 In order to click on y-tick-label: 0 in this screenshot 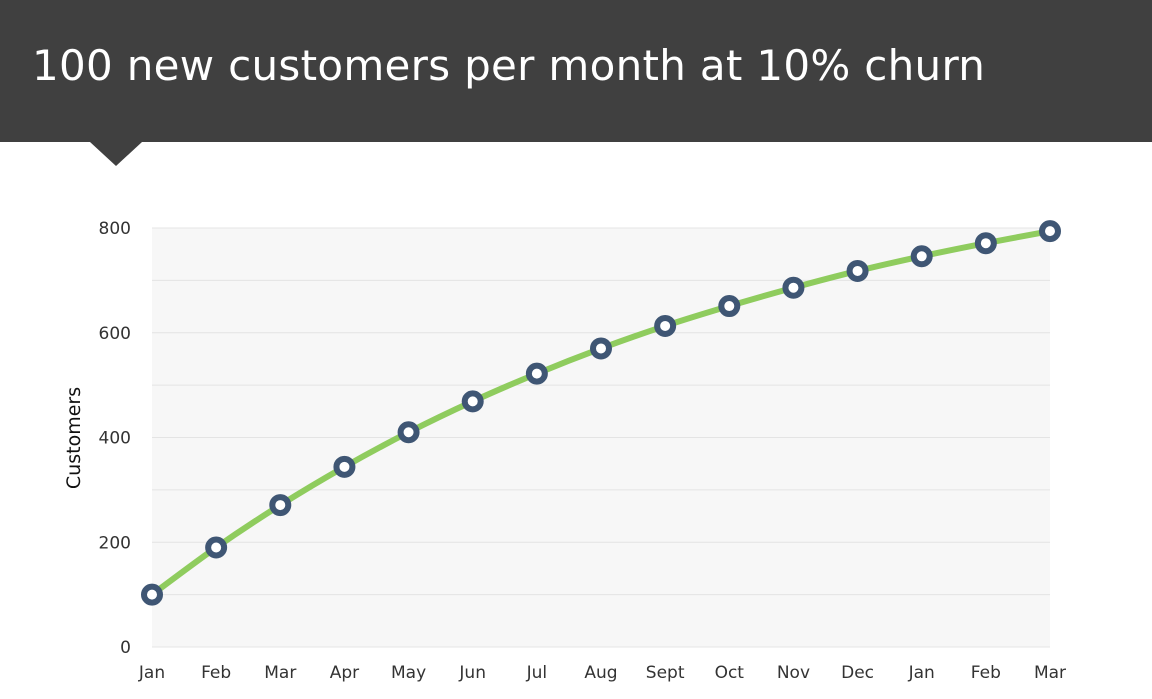, I will do `click(125, 648)`.